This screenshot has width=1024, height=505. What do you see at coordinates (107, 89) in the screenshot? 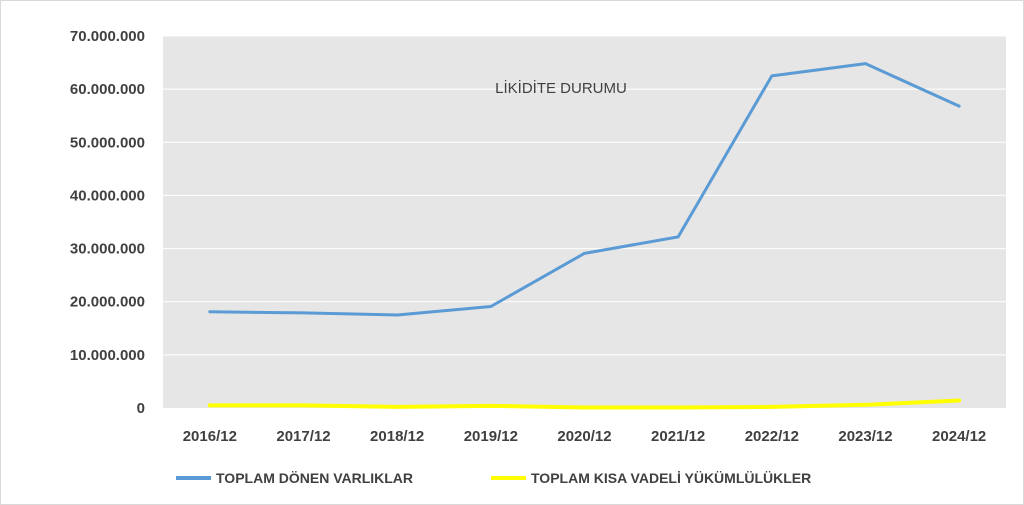
I see `y-tick-label: 60.000.000` at bounding box center [107, 89].